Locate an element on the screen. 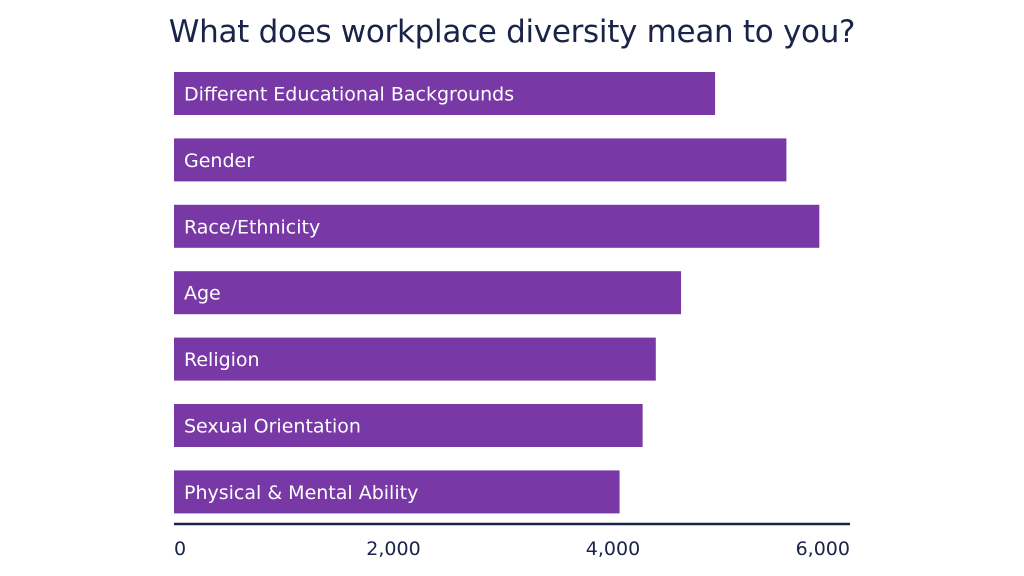 The height and width of the screenshot is (576, 1024). x-tick-label-2000: 2,000 is located at coordinates (393, 549).